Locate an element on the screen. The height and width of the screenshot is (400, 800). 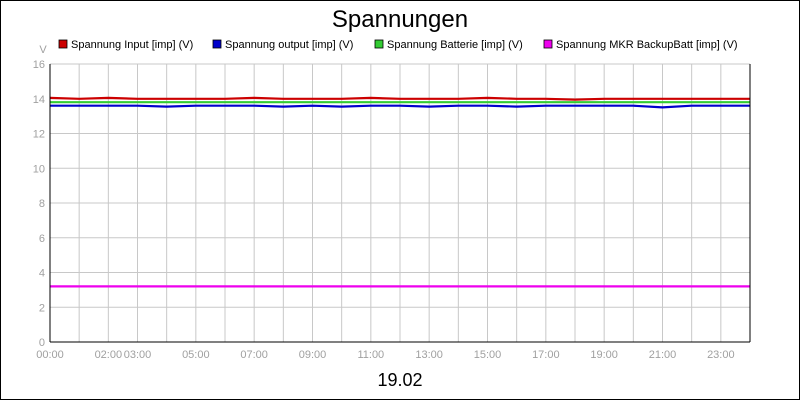
y-axis-ticks: 0 2 4 6 8 10 12 14 16 is located at coordinates (39, 204).